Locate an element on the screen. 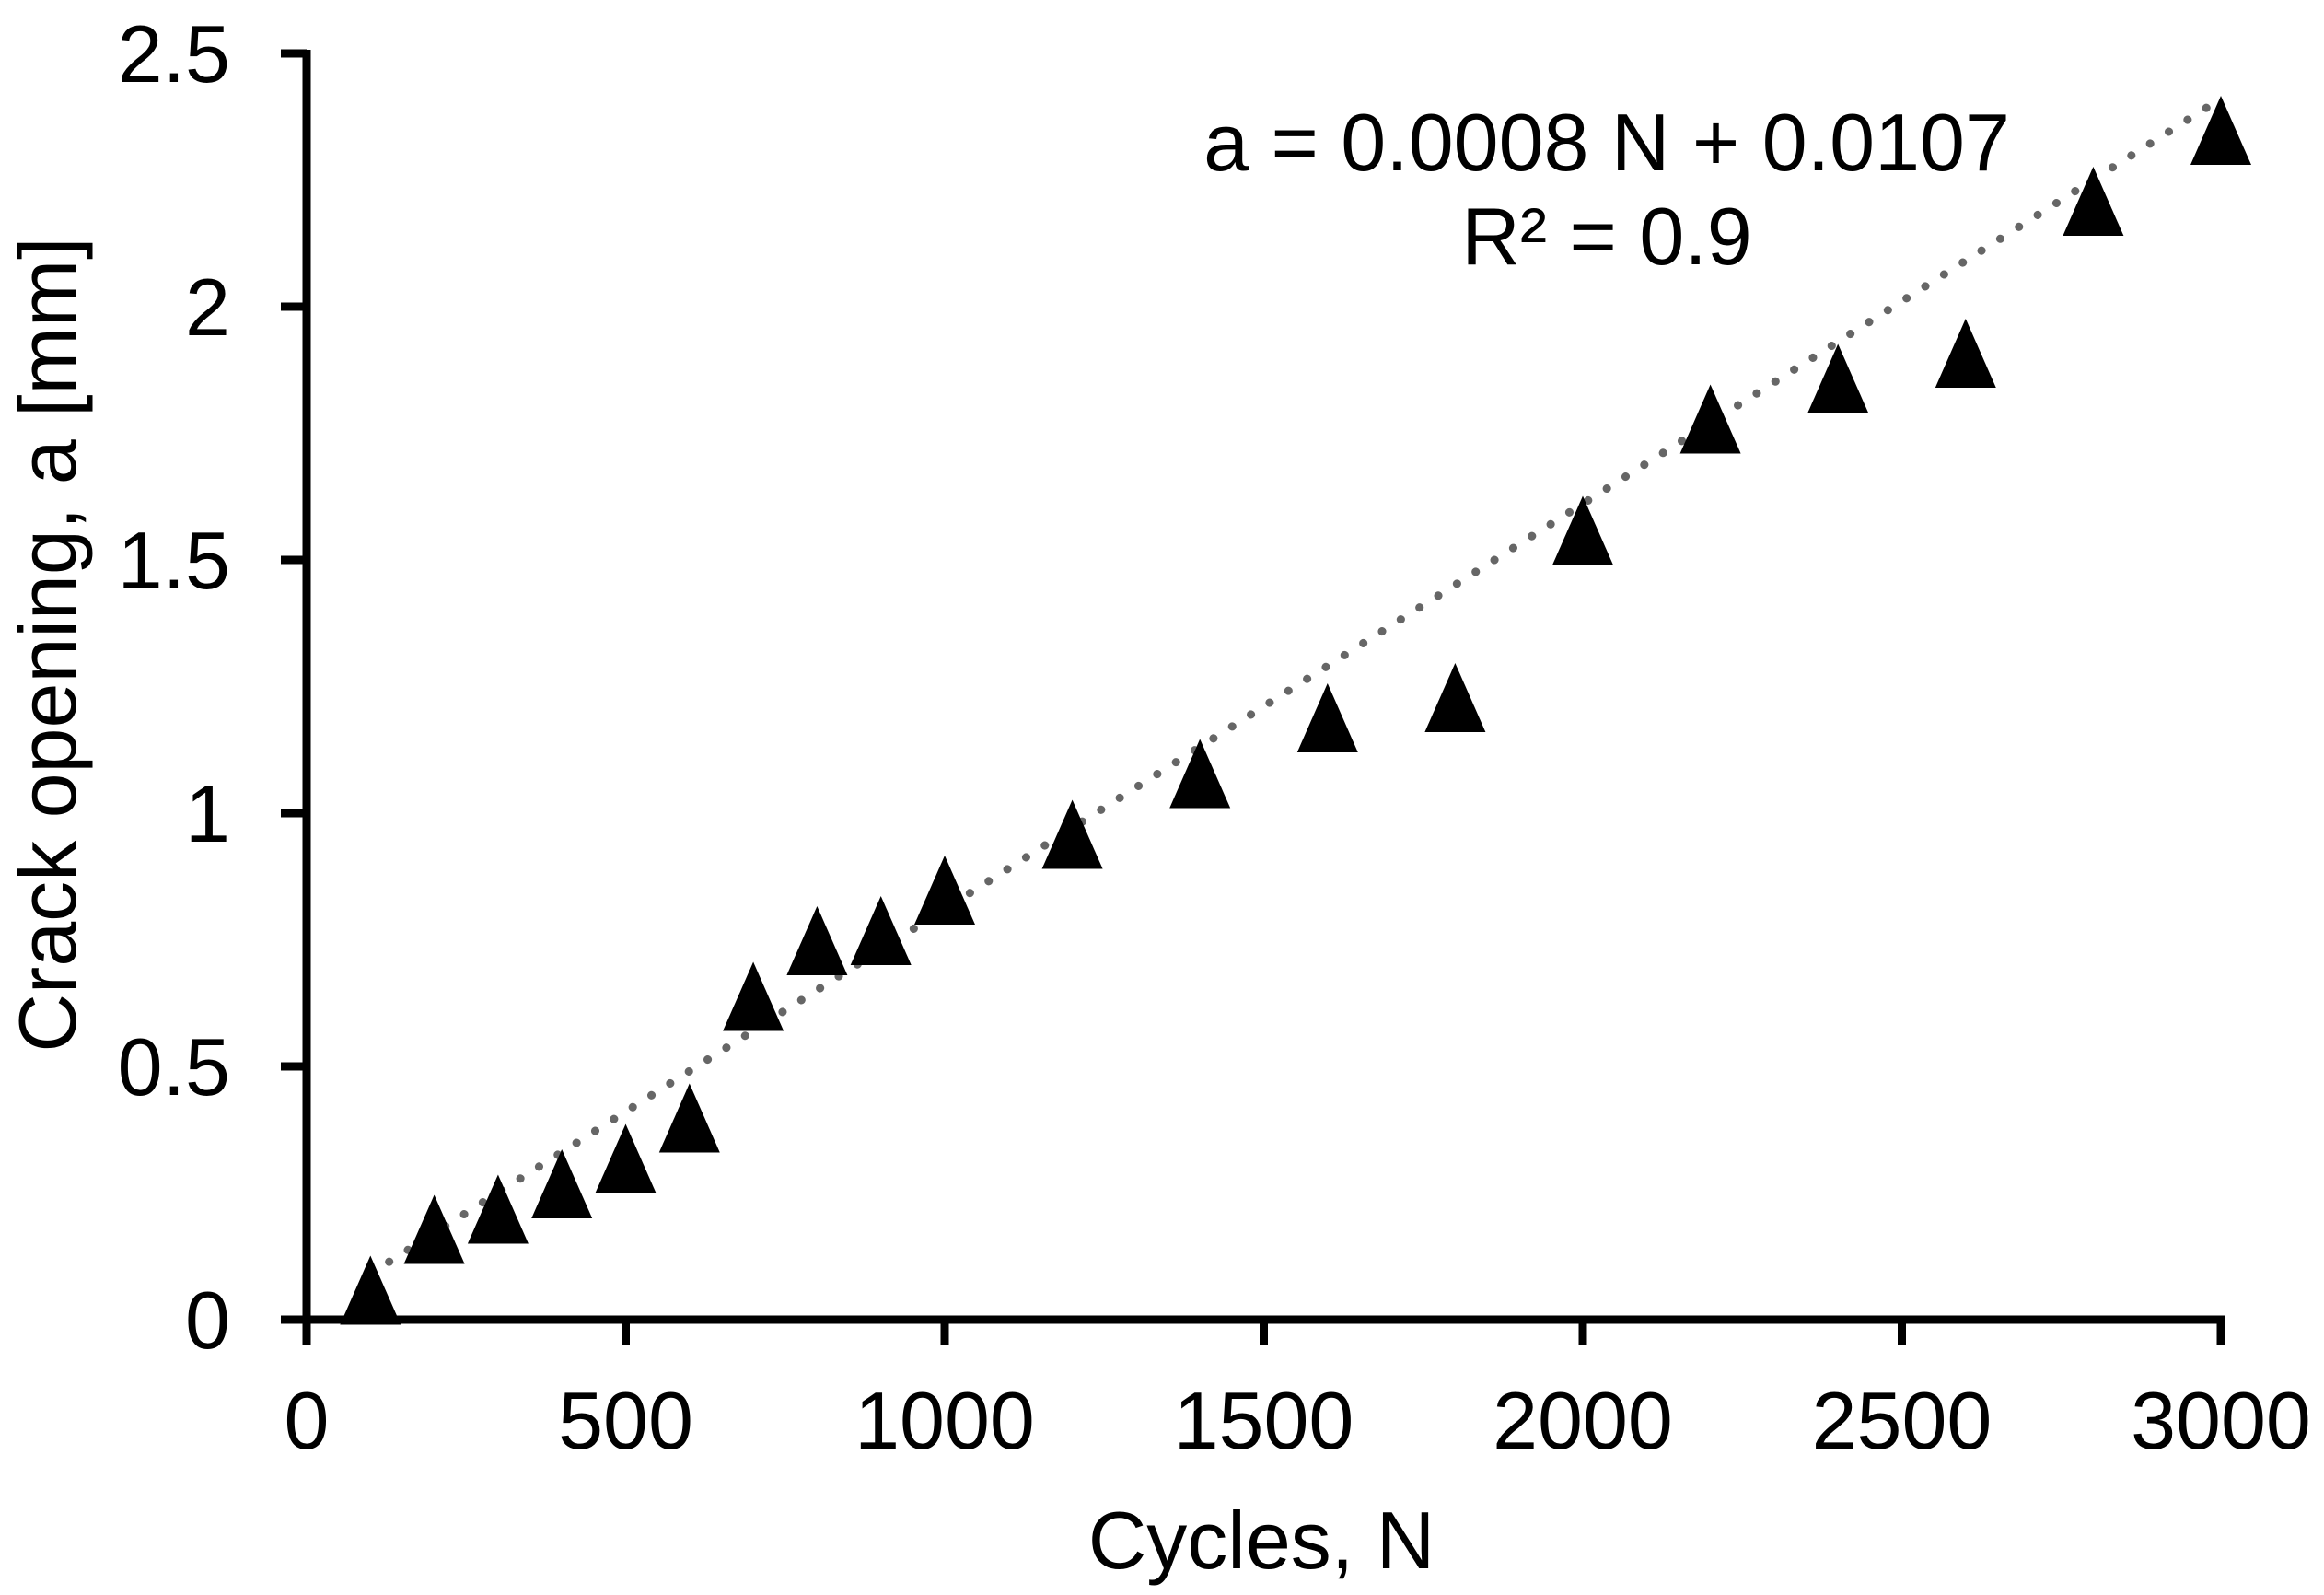  x-tick-label: 2500 is located at coordinates (1903, 1420).